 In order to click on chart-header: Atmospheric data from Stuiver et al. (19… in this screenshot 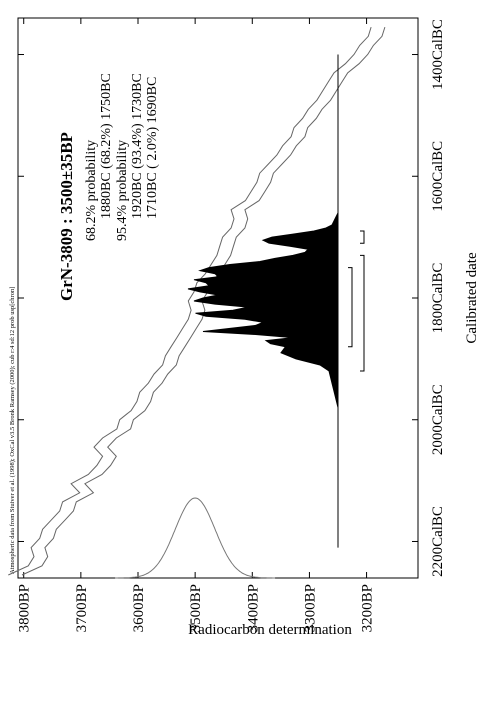, I will do `click(12, 430)`.